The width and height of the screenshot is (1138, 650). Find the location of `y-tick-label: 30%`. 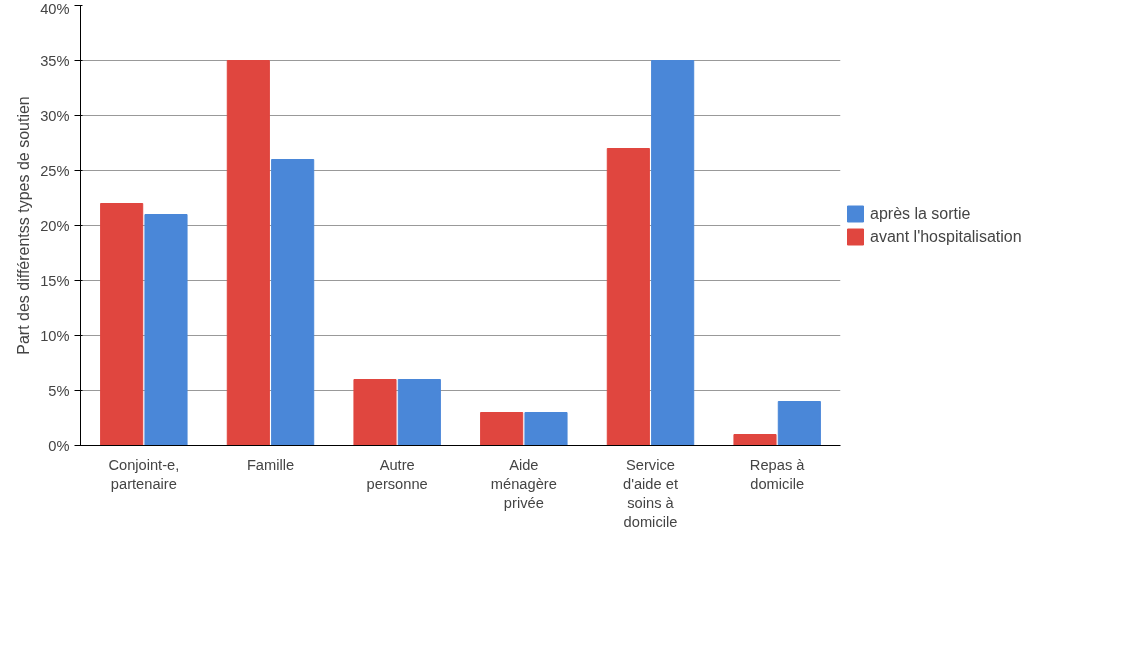

y-tick-label: 30% is located at coordinates (55, 115).